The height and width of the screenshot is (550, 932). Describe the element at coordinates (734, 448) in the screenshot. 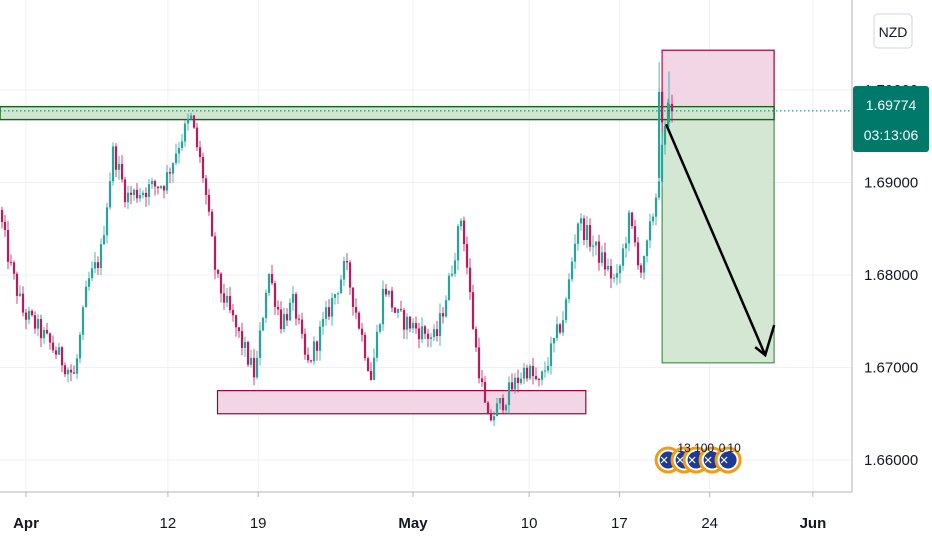

I see `event-label: 10` at that location.